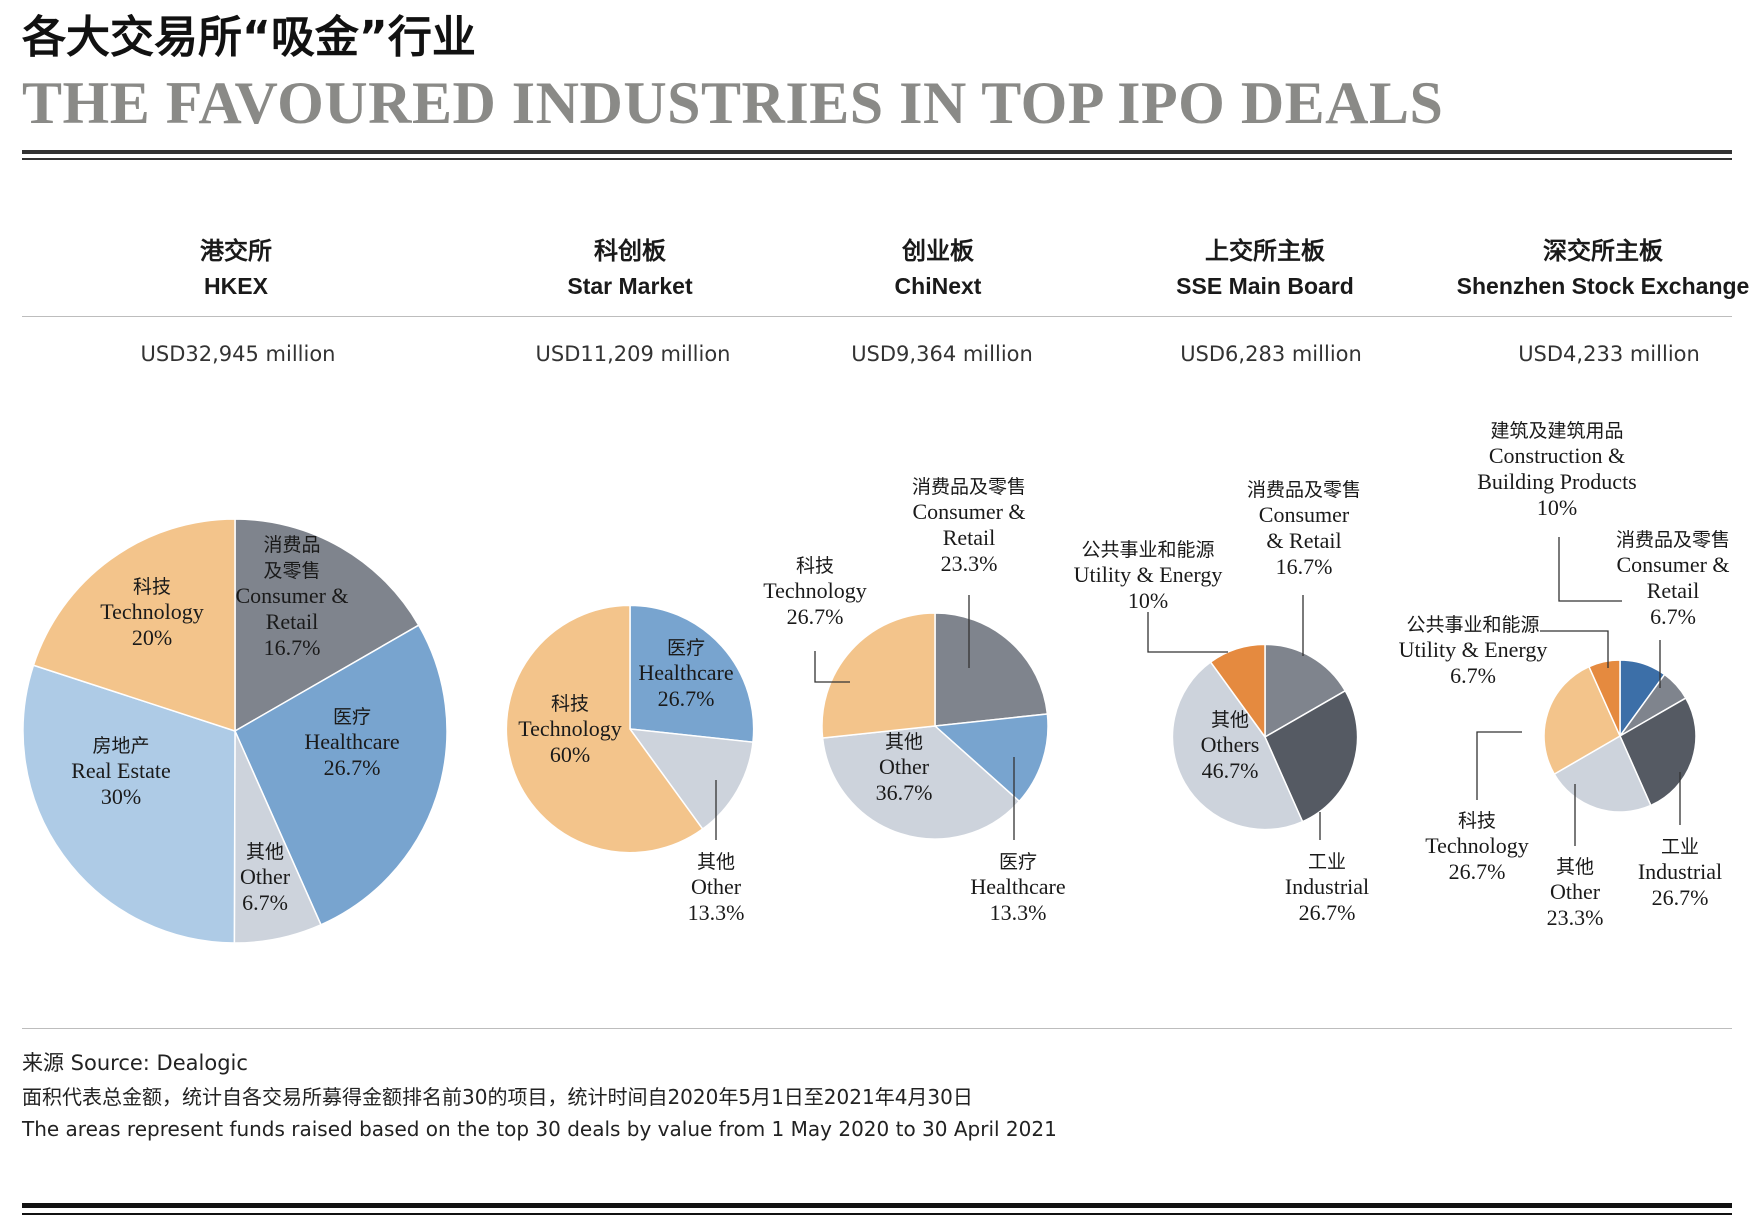 The image size is (1754, 1226). I want to click on slice-label-en-consumer_retail: Consumer, so click(1304, 514).